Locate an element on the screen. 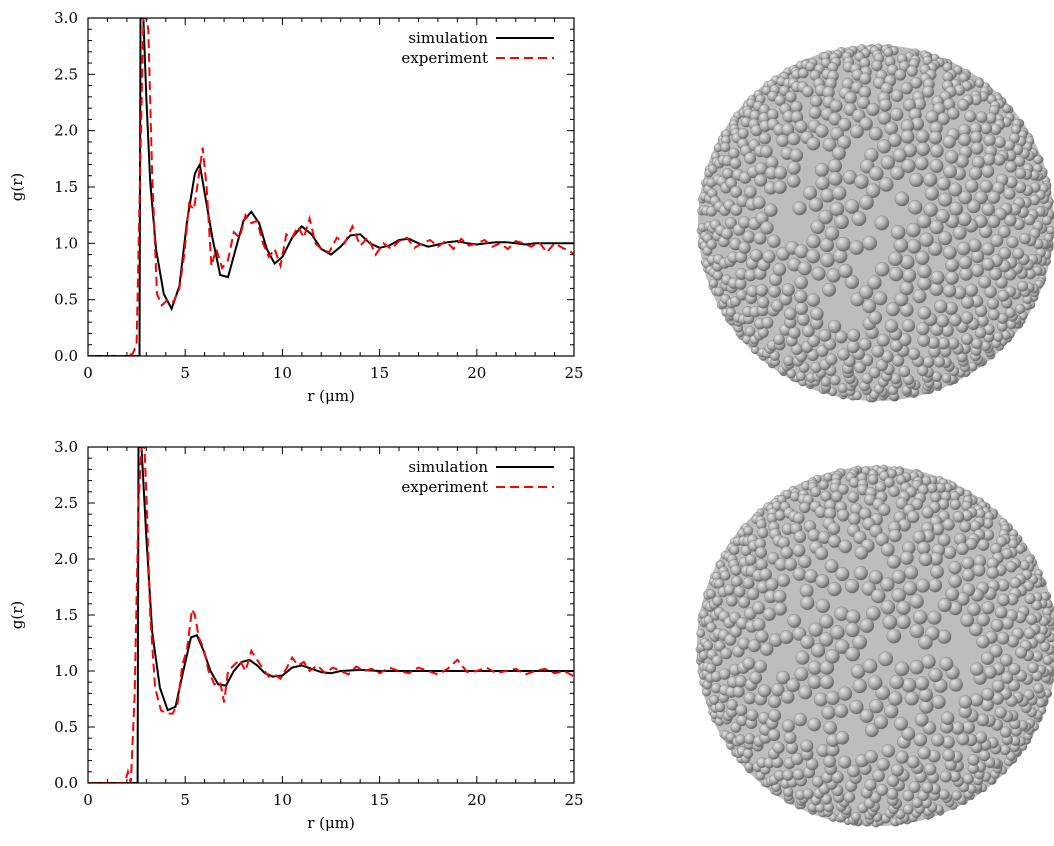  y-tick-label: 1.0 is located at coordinates (66, 243).